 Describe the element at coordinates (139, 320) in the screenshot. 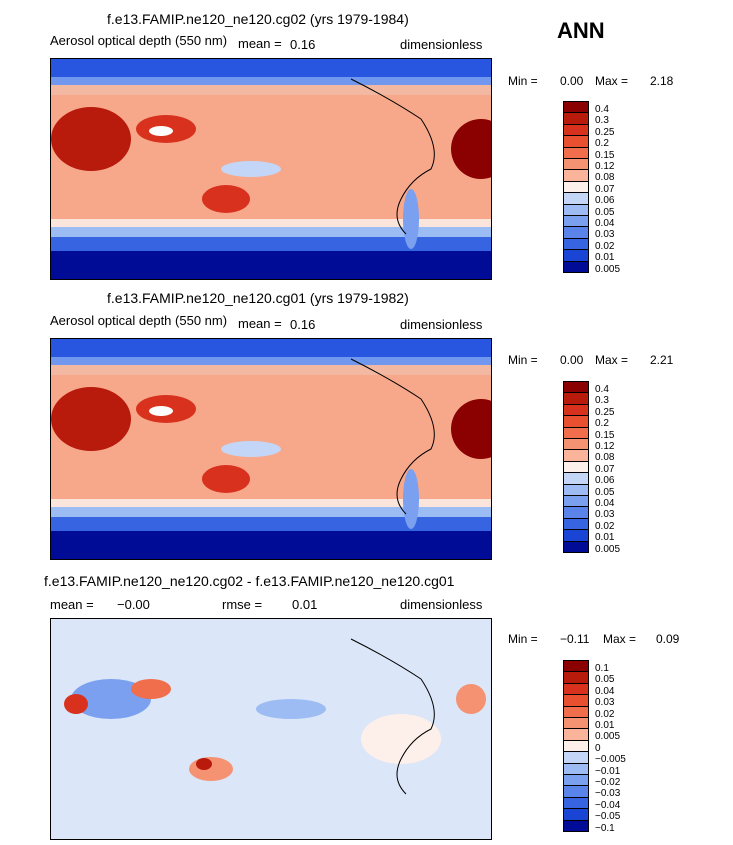

I see `panel2-variable-label: Aerosol optical depth (550 nm)` at that location.